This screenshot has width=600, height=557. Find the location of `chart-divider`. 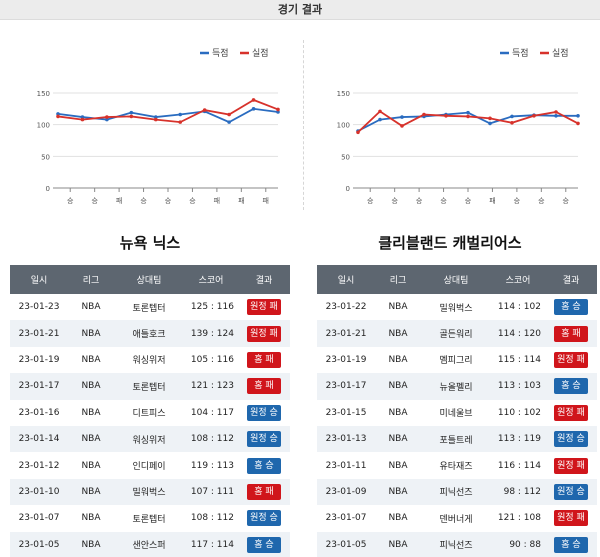

chart-divider is located at coordinates (303, 125).